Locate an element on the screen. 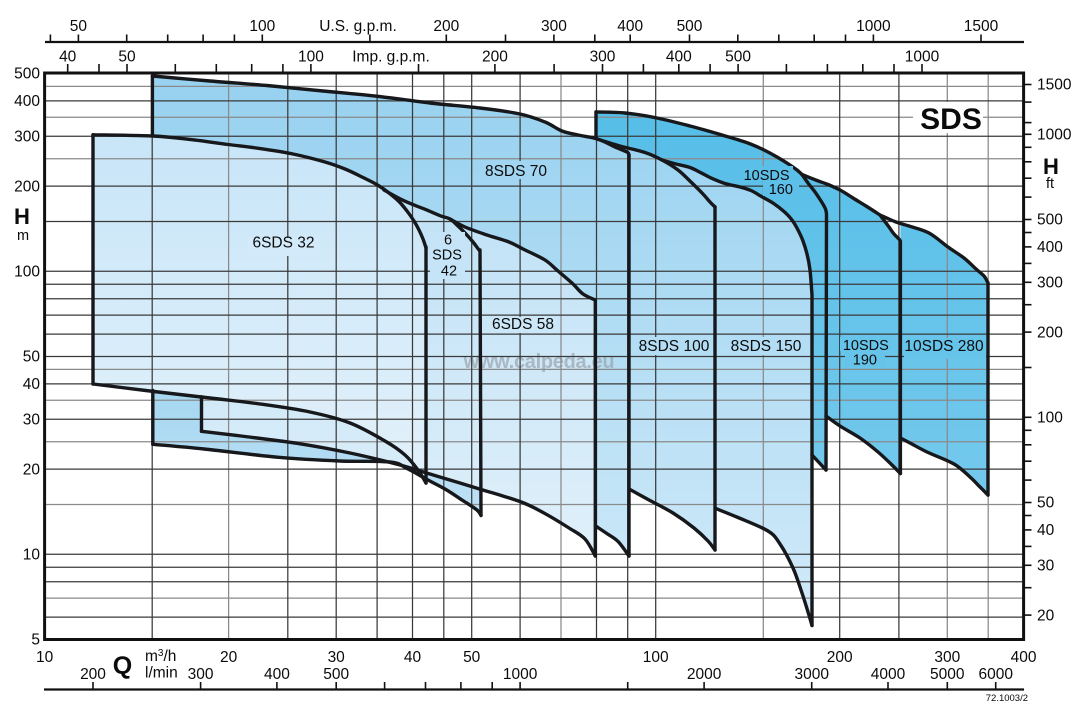 The image size is (1077, 718). svg-text: 5 is located at coordinates (35, 640).